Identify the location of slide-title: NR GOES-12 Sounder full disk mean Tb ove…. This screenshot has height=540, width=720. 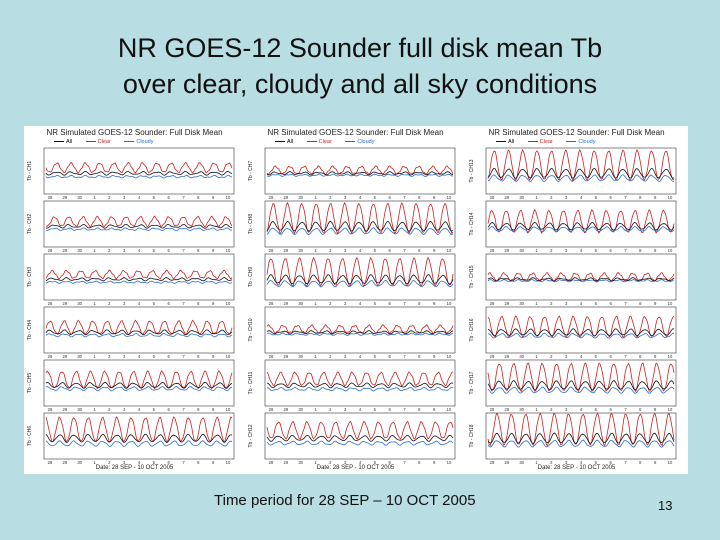
(360, 66).